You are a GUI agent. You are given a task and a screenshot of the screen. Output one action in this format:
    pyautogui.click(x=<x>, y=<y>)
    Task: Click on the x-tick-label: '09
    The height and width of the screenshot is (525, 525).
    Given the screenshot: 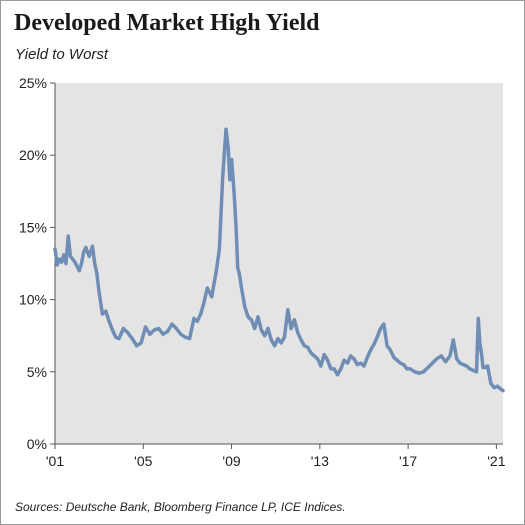 What is the action you would take?
    pyautogui.click(x=231, y=461)
    